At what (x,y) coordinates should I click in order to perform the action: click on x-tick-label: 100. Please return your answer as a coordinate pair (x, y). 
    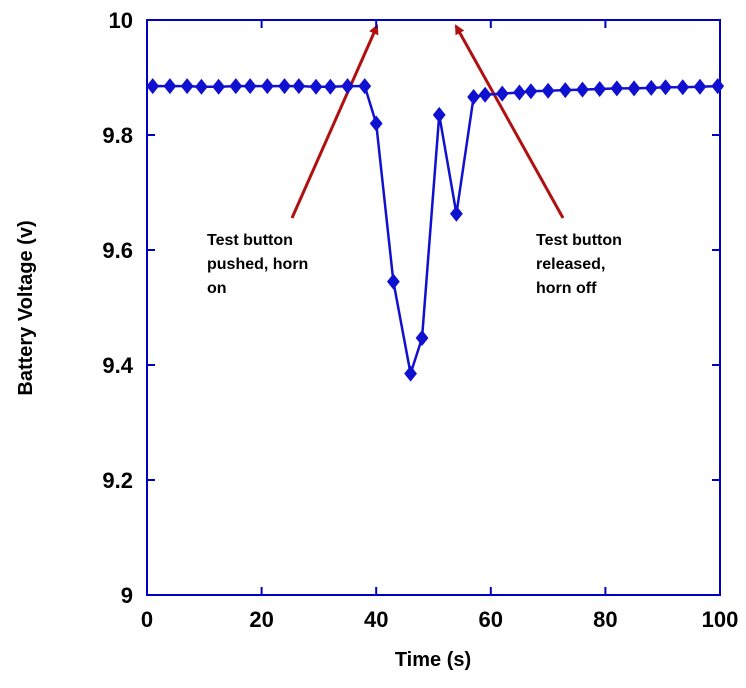
    Looking at the image, I should click on (720, 619).